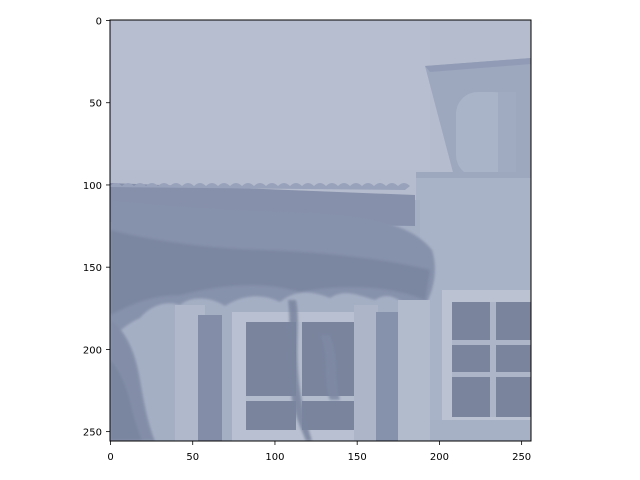  Describe the element at coordinates (439, 457) in the screenshot. I see `x-tick-label: 200` at that location.